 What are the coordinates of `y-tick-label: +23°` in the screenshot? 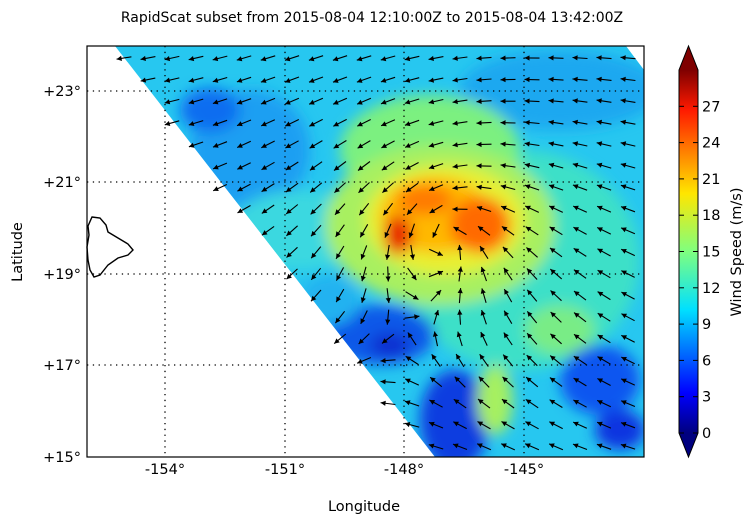 It's located at (62, 92).